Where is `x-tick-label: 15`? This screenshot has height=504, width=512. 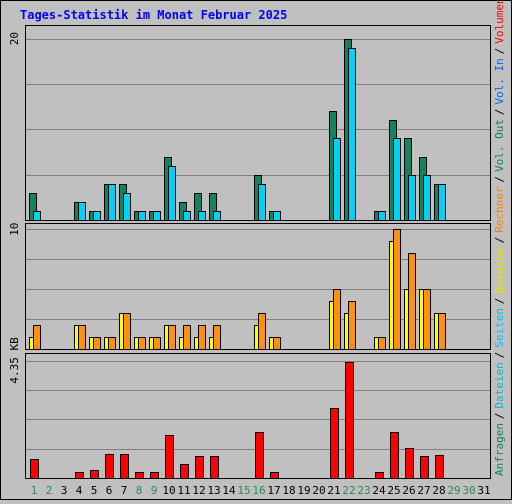
x-tick-label: 15 is located at coordinates (243, 490).